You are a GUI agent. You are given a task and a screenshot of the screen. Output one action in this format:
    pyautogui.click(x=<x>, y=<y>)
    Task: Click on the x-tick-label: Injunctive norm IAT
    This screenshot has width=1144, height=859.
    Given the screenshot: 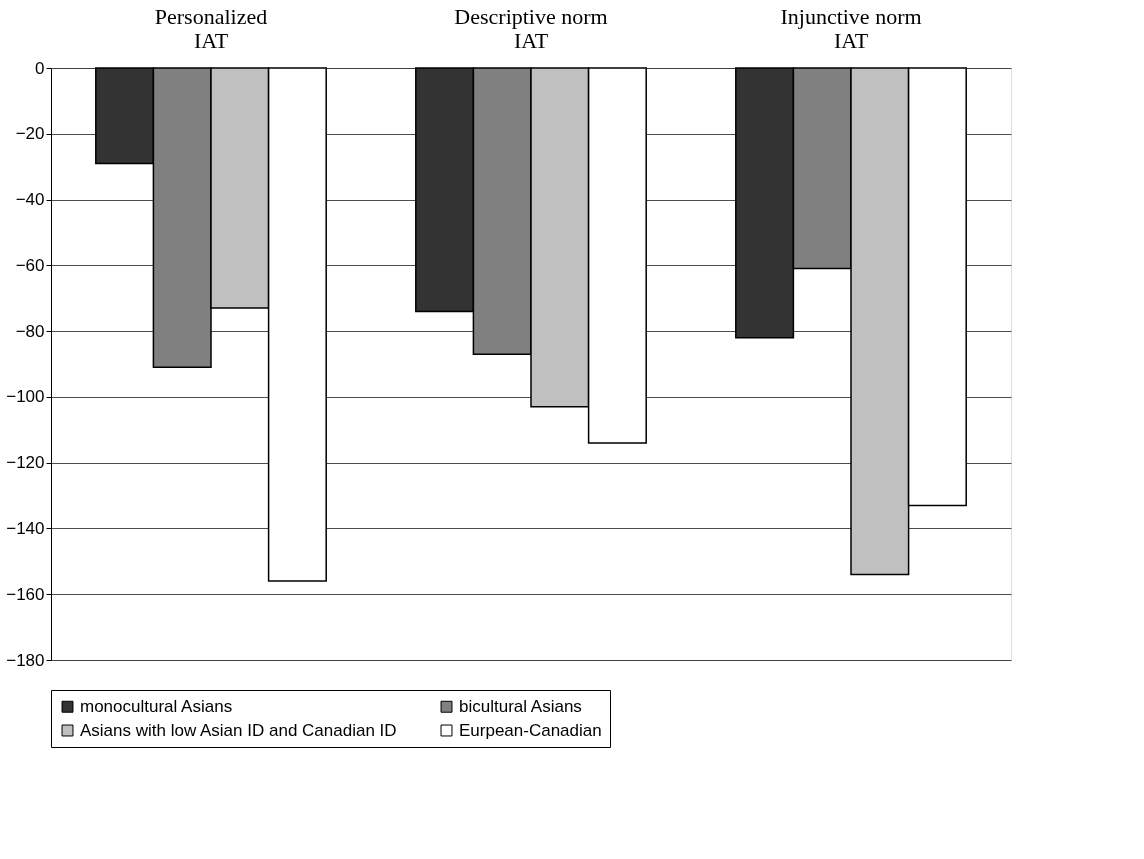 What is the action you would take?
    pyautogui.click(x=851, y=28)
    